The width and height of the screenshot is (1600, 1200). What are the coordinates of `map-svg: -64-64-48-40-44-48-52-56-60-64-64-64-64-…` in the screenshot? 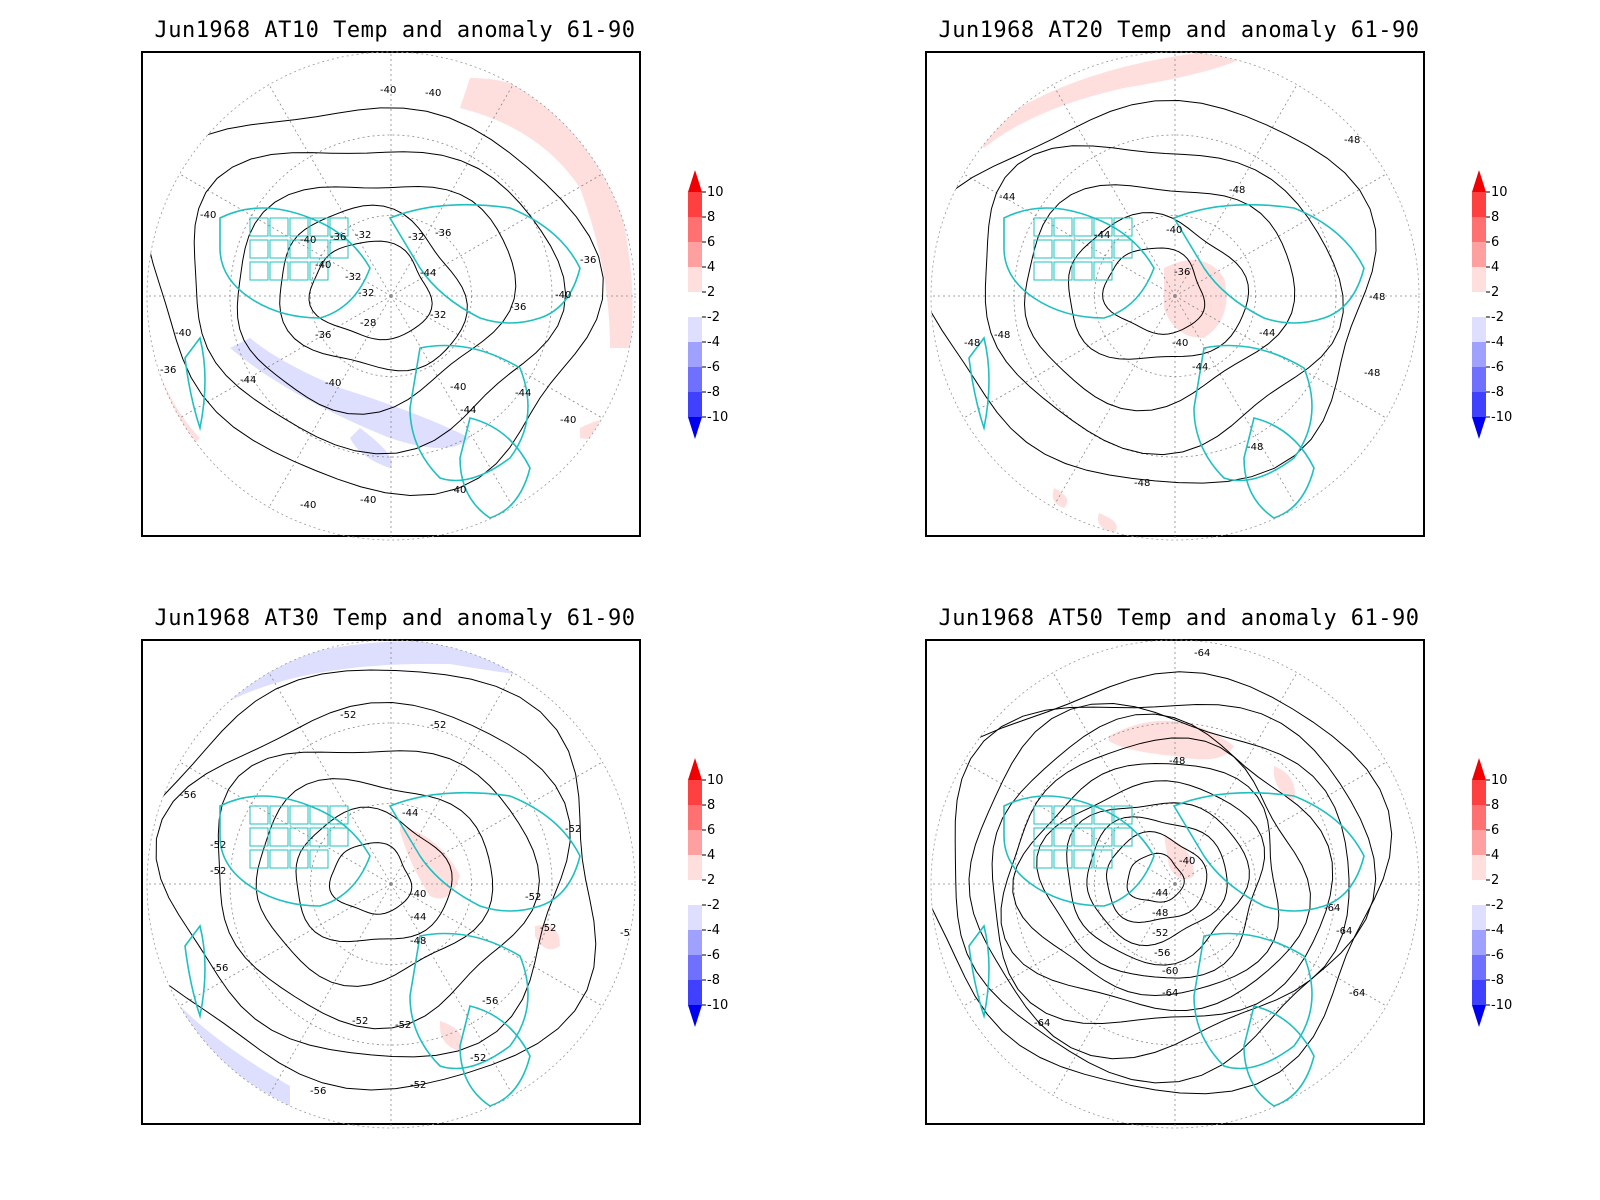 It's located at (1218, 884).